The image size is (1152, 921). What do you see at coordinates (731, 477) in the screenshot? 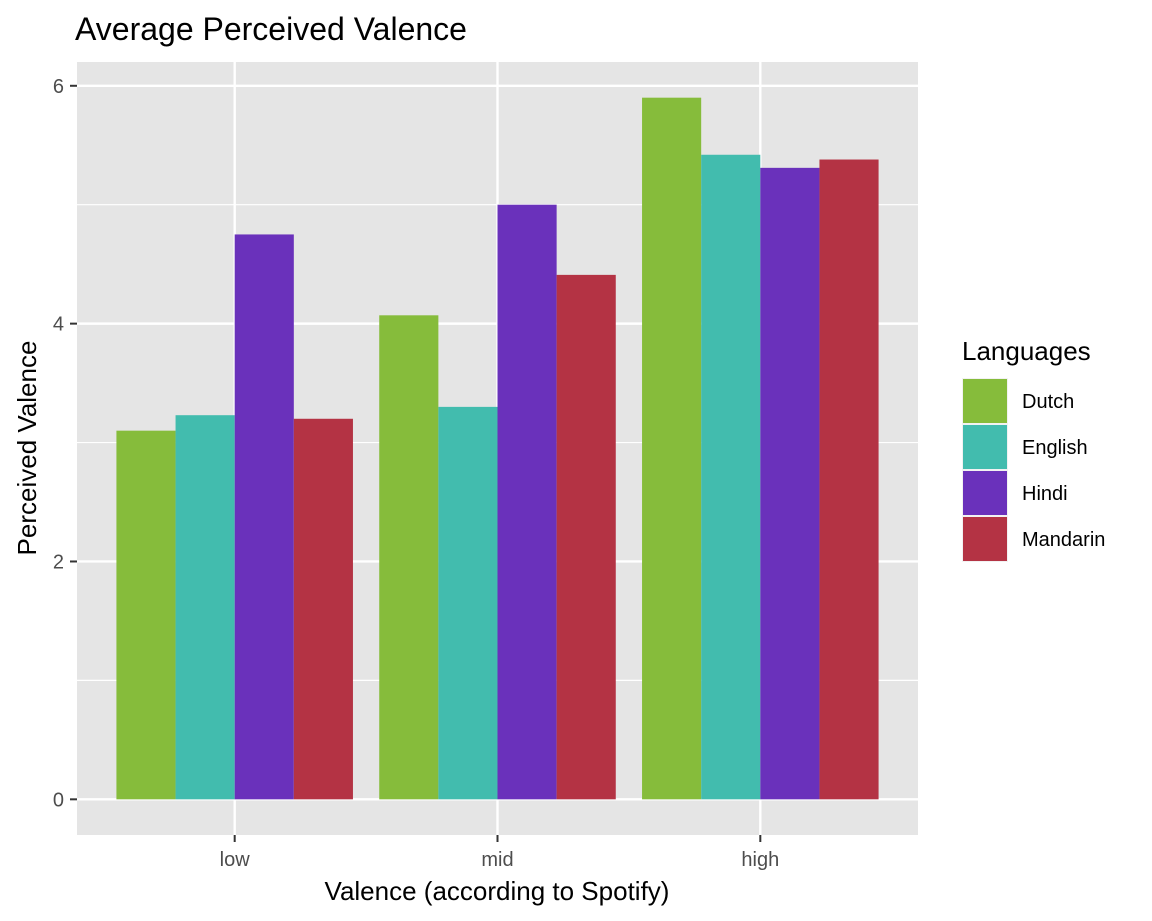
I see `bar-high-english` at bounding box center [731, 477].